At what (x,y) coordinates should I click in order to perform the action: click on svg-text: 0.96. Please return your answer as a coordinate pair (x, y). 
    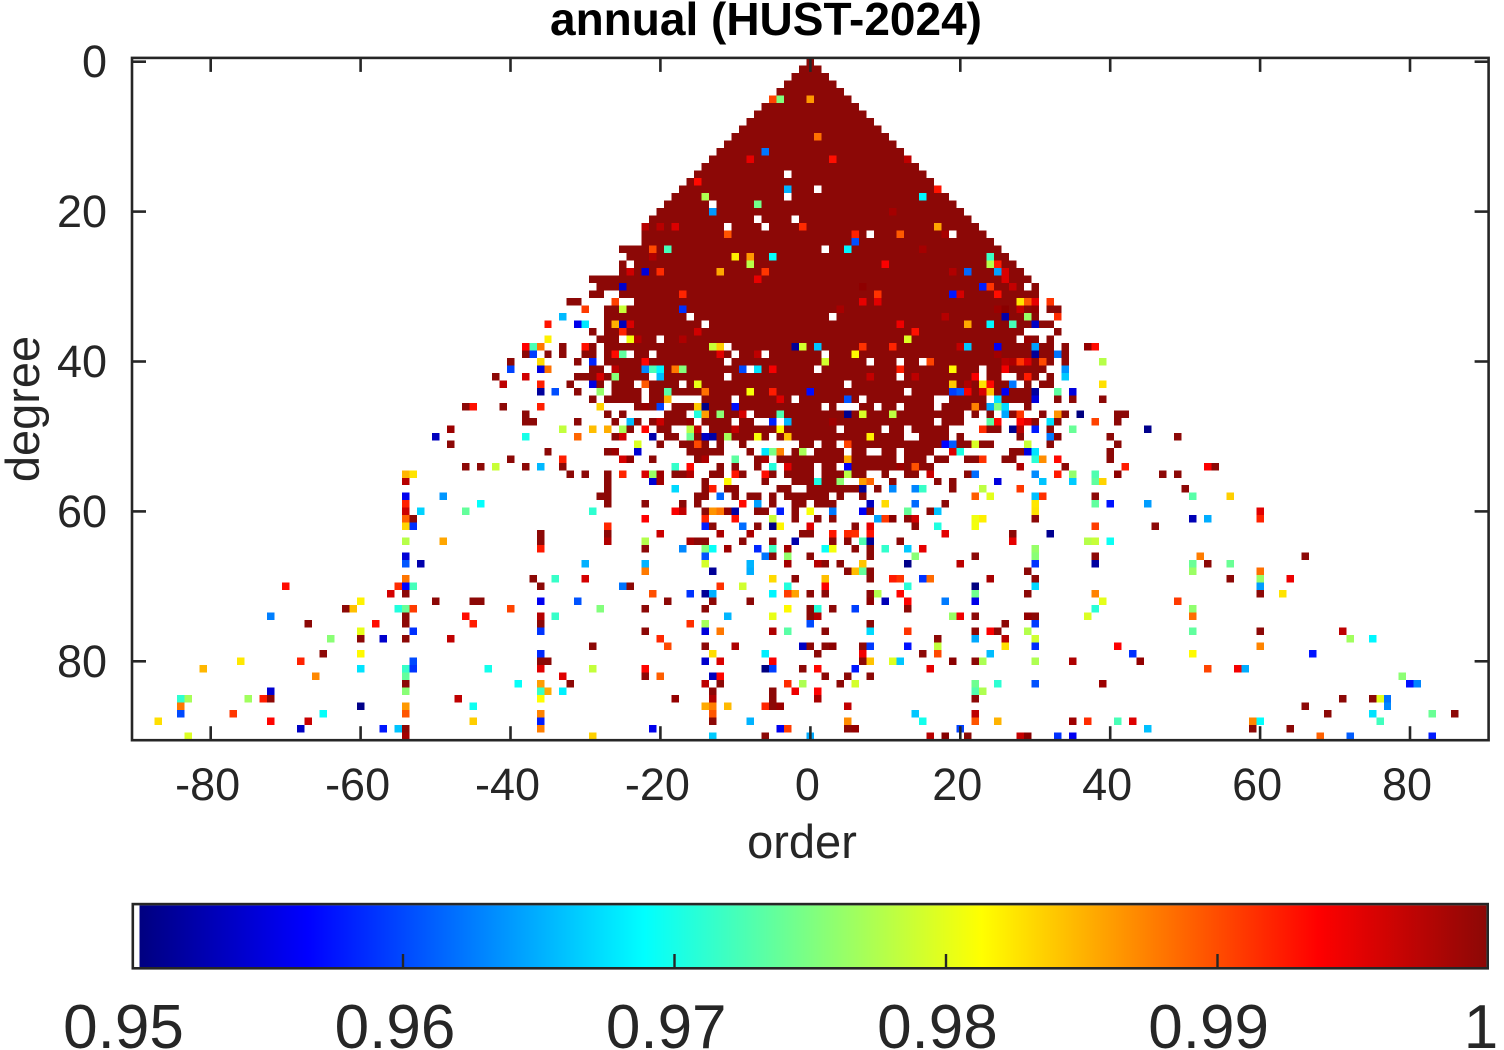
    Looking at the image, I should click on (395, 1021).